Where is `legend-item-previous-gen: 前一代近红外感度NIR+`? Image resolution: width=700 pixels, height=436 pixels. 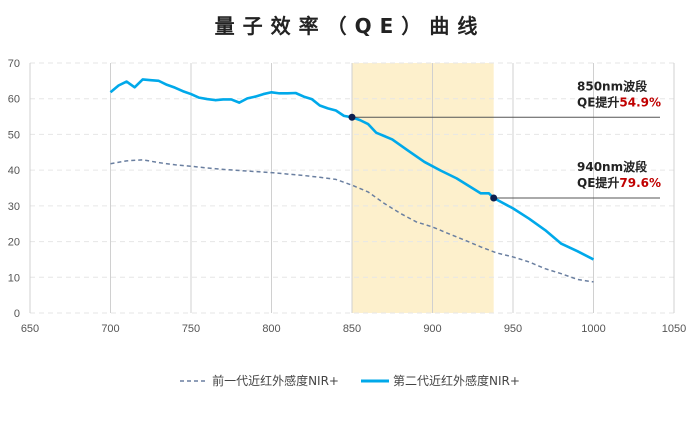
legend-item-previous-gen: 前一代近红外感度NIR+ is located at coordinates (259, 380).